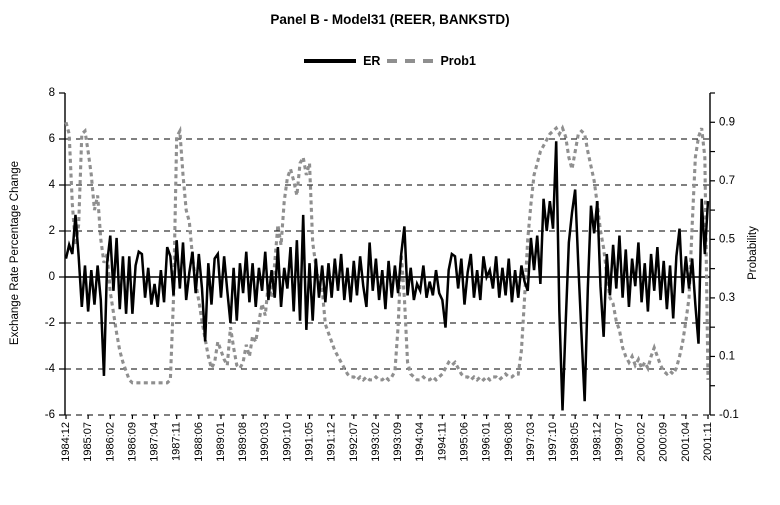 The image size is (780, 505). Describe the element at coordinates (199, 442) in the screenshot. I see `x-axis-tick-label: 1988:06` at that location.